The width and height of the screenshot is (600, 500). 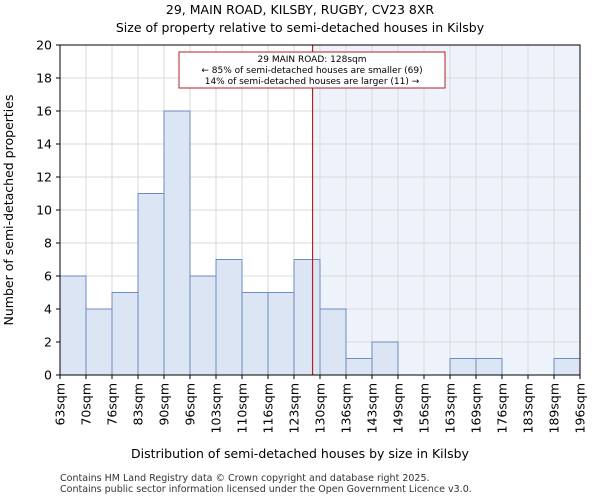 What do you see at coordinates (138, 404) in the screenshot?
I see `x-tick-label: 83sqm` at bounding box center [138, 404].